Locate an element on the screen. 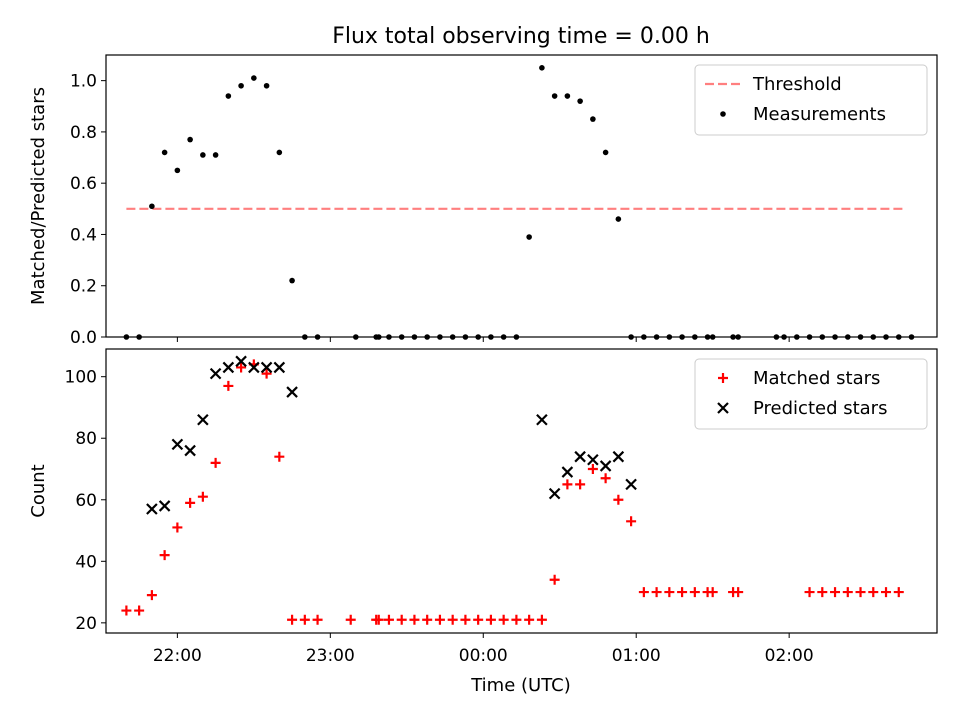  legend-label: Matched stars is located at coordinates (816, 378).